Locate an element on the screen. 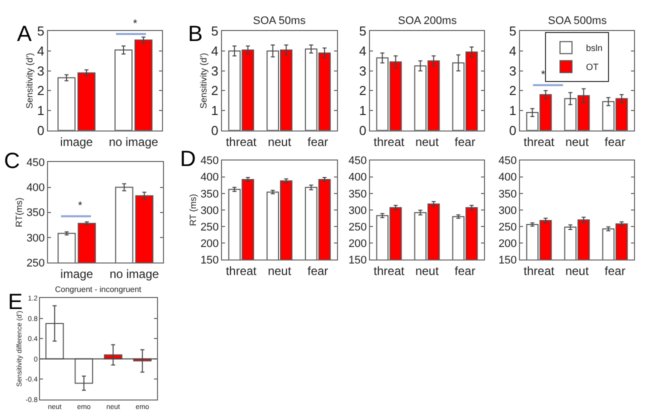 This screenshot has width=653, height=418. y-axis-title: RT(ms) is located at coordinates (19, 212).